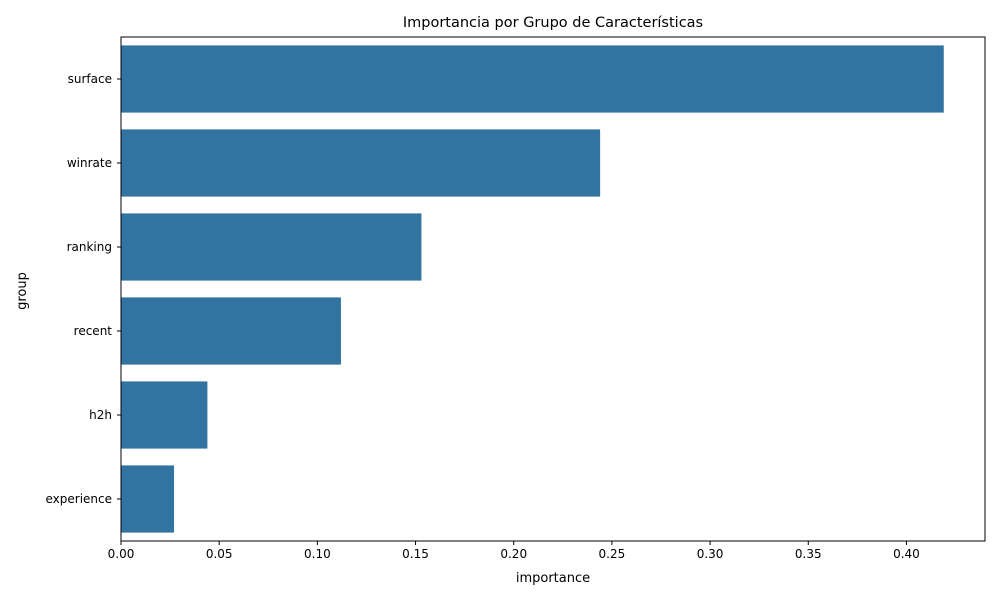  What do you see at coordinates (78, 499) in the screenshot?
I see `y-tick-label: experience` at bounding box center [78, 499].